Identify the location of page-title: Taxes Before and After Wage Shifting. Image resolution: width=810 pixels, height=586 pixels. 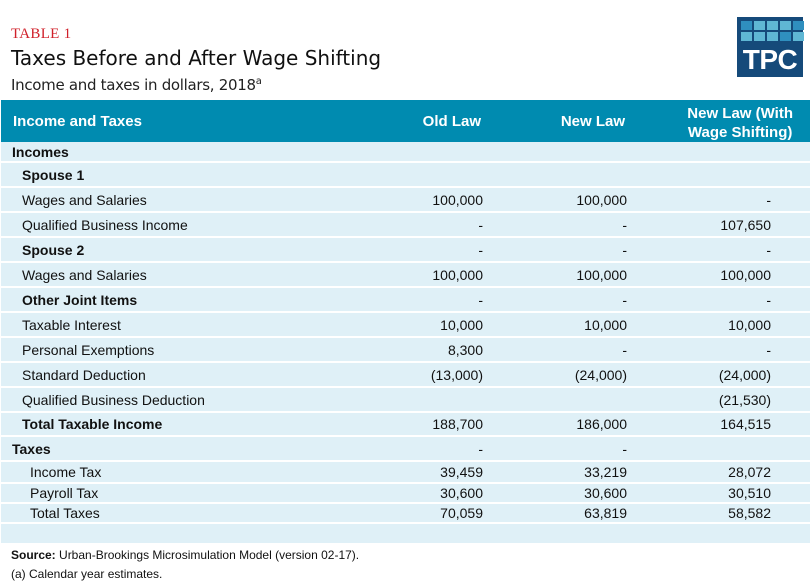
(196, 58).